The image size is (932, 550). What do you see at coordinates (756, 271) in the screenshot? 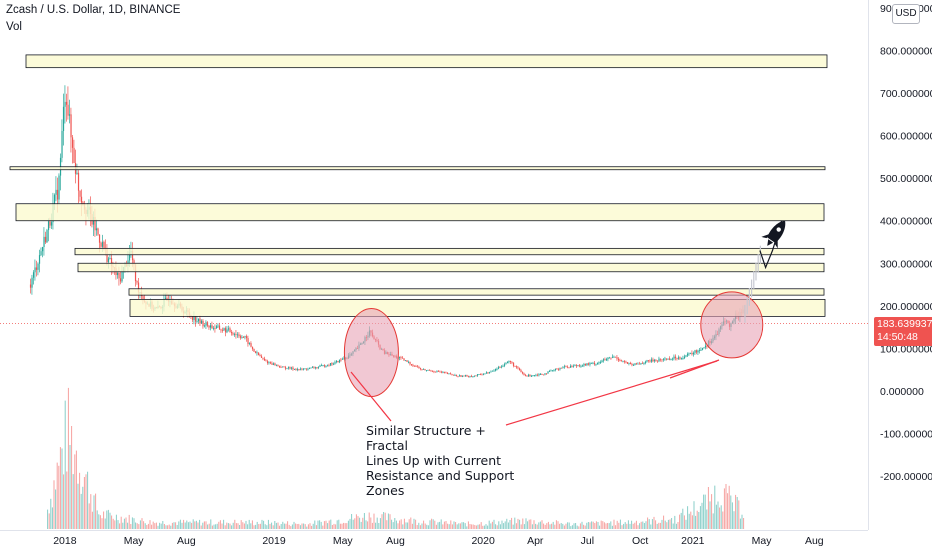
I see `projection-bar` at bounding box center [756, 271].